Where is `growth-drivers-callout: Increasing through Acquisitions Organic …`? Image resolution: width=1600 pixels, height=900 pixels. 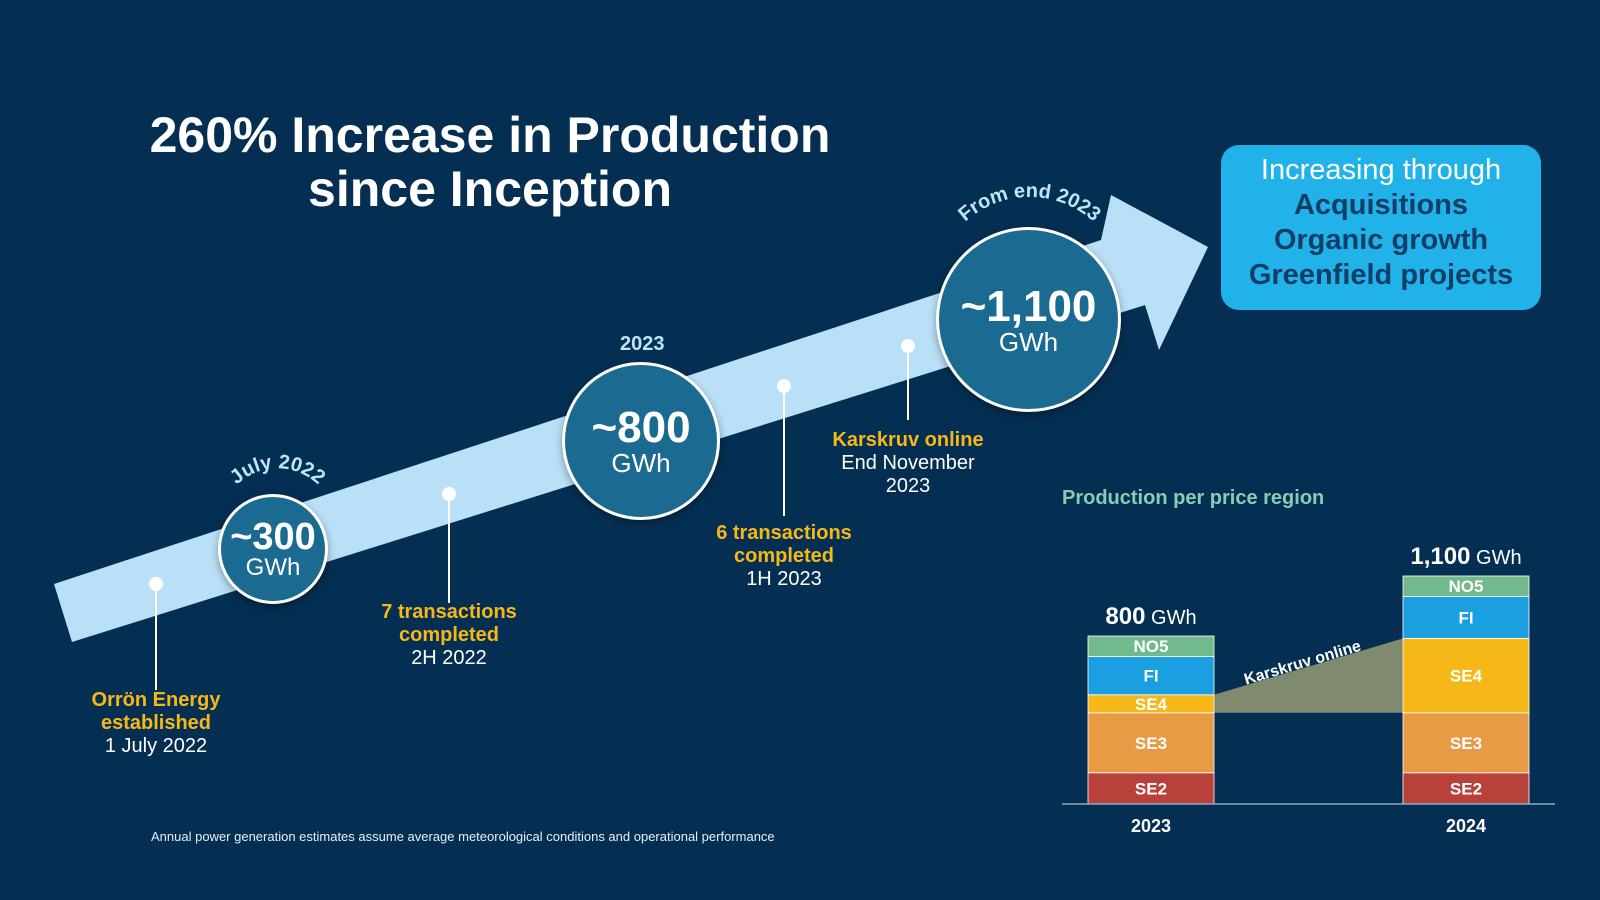 growth-drivers-callout: Increasing through Acquisitions Organic … is located at coordinates (1381, 227).